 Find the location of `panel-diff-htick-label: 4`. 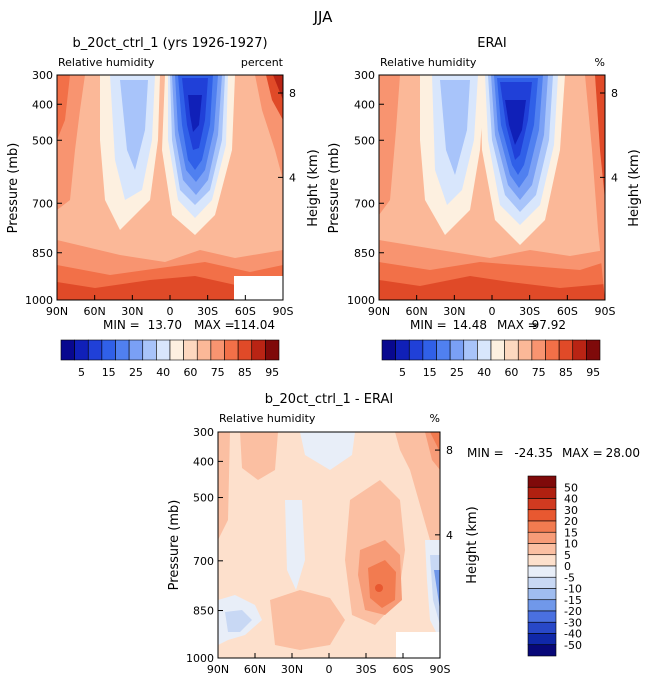

panel-diff-htick-label: 4 is located at coordinates (449, 535).